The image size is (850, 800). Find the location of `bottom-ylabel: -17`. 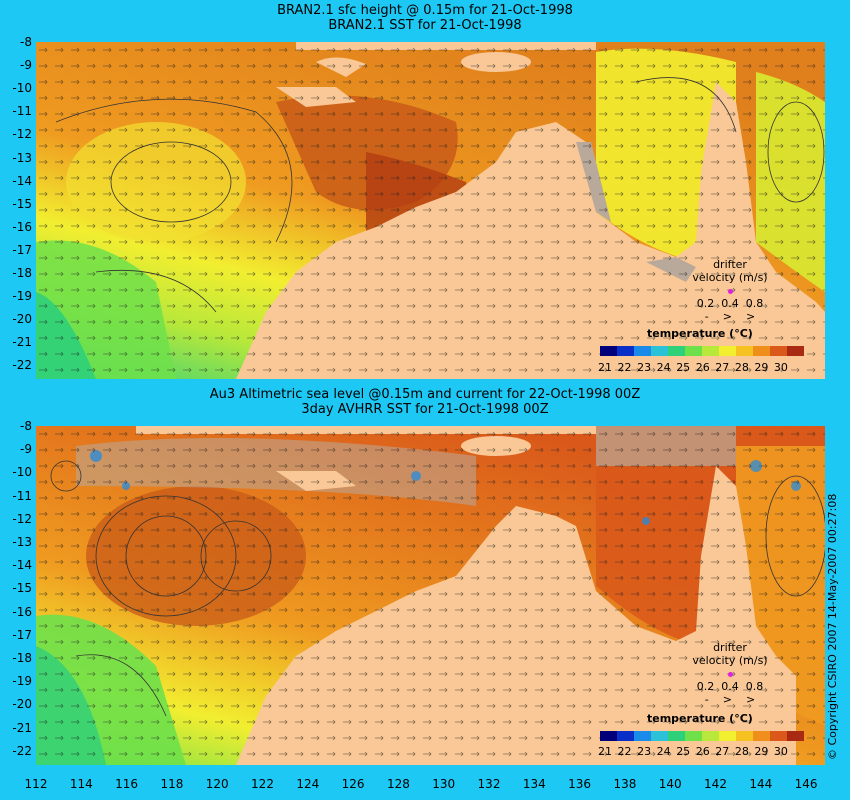

bottom-ylabel: -17 is located at coordinates (22, 634).